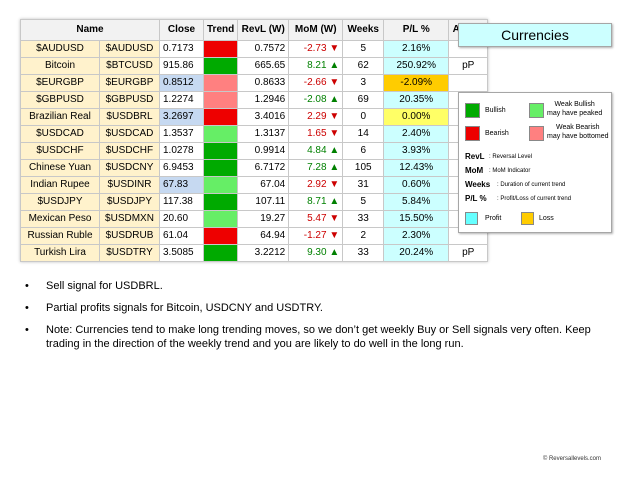  What do you see at coordinates (263, 185) in the screenshot?
I see `revl-cell: 67.04` at bounding box center [263, 185].